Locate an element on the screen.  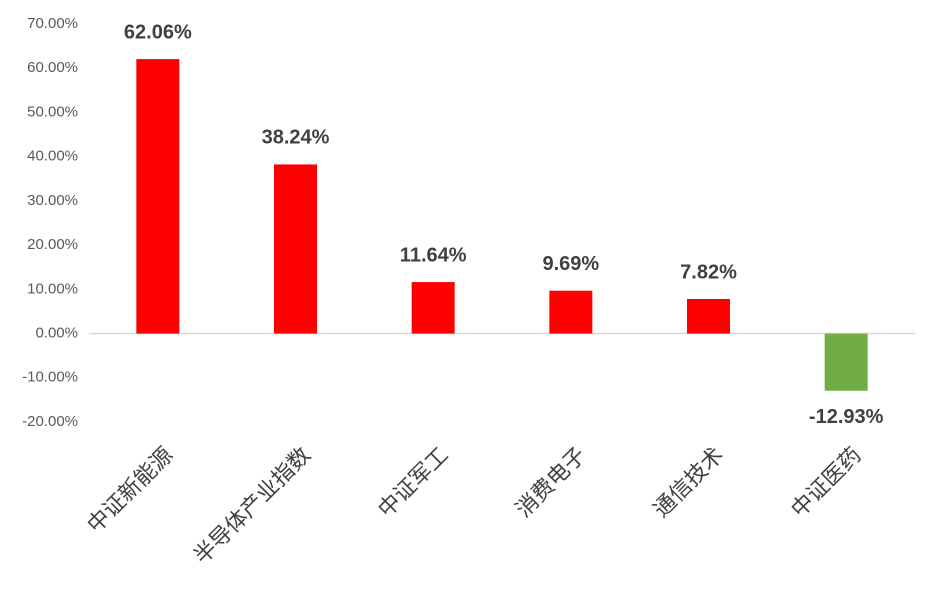
value-label: 7.82% is located at coordinates (708, 272).